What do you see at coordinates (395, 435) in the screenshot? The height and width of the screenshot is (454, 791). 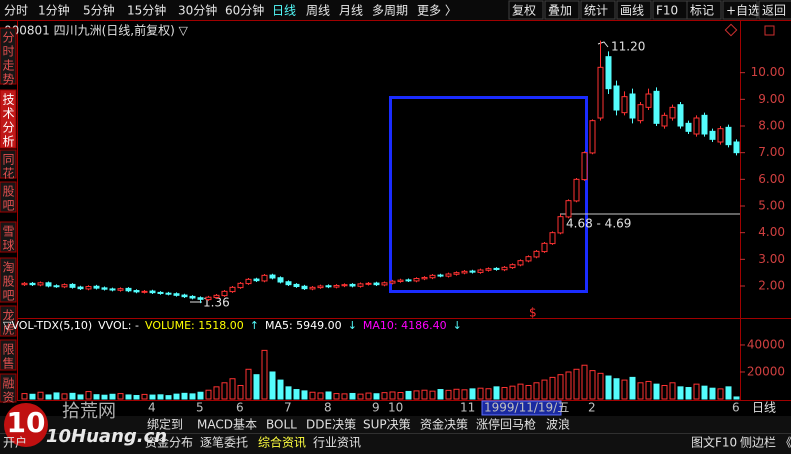 I see `tab-bar` at bounding box center [395, 435].